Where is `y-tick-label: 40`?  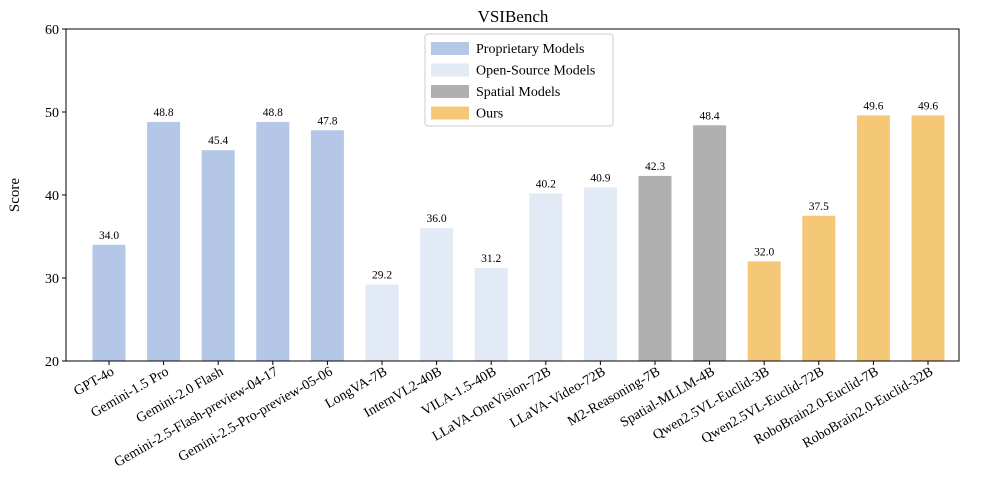
y-tick-label: 40 is located at coordinates (52, 196).